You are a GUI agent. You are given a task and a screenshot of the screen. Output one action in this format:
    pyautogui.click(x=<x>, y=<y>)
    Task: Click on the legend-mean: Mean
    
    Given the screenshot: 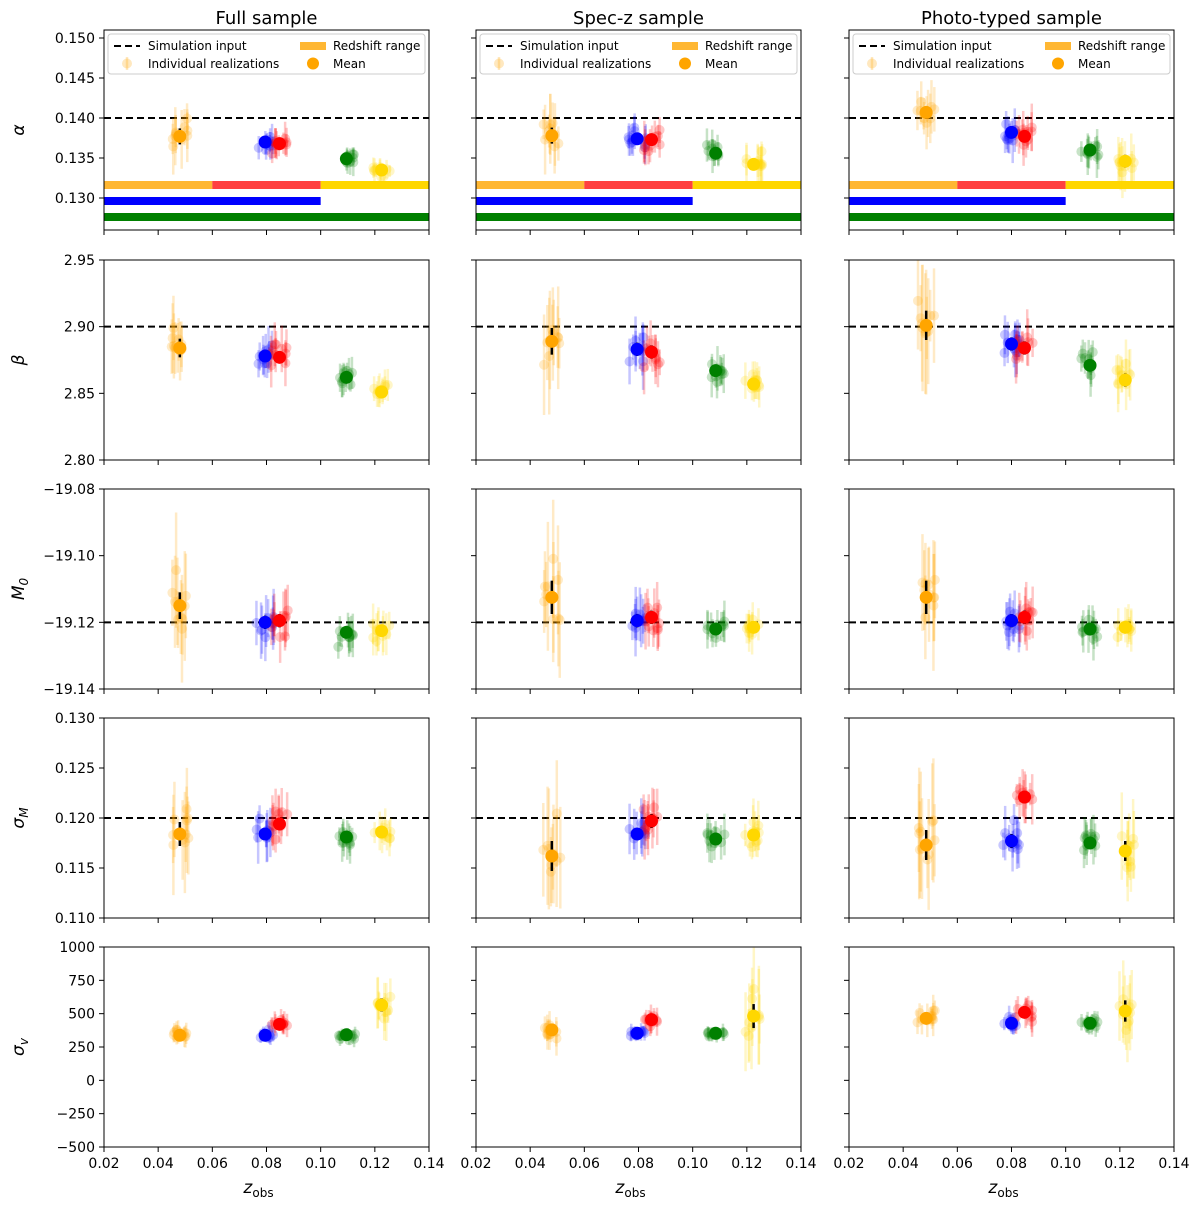 What is the action you would take?
    pyautogui.click(x=1094, y=64)
    